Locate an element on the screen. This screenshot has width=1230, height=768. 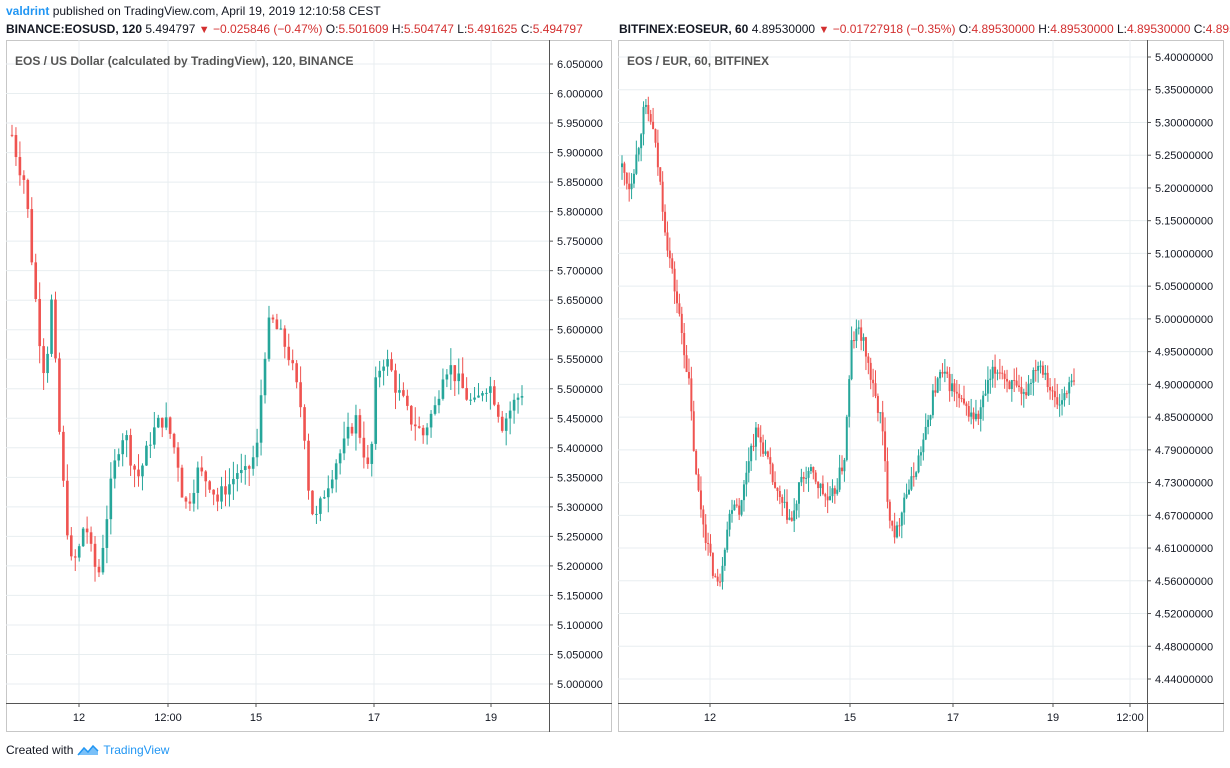
x-tick-label: 17 is located at coordinates (374, 718).